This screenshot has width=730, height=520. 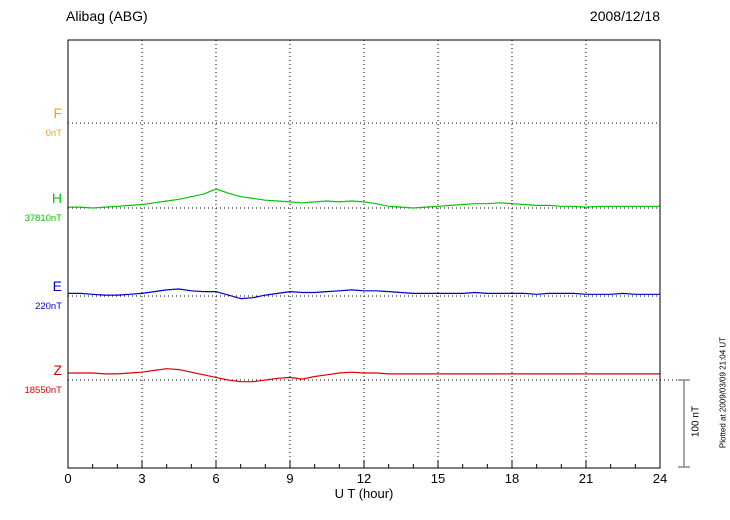 What do you see at coordinates (364, 198) in the screenshot?
I see `trace-H` at bounding box center [364, 198].